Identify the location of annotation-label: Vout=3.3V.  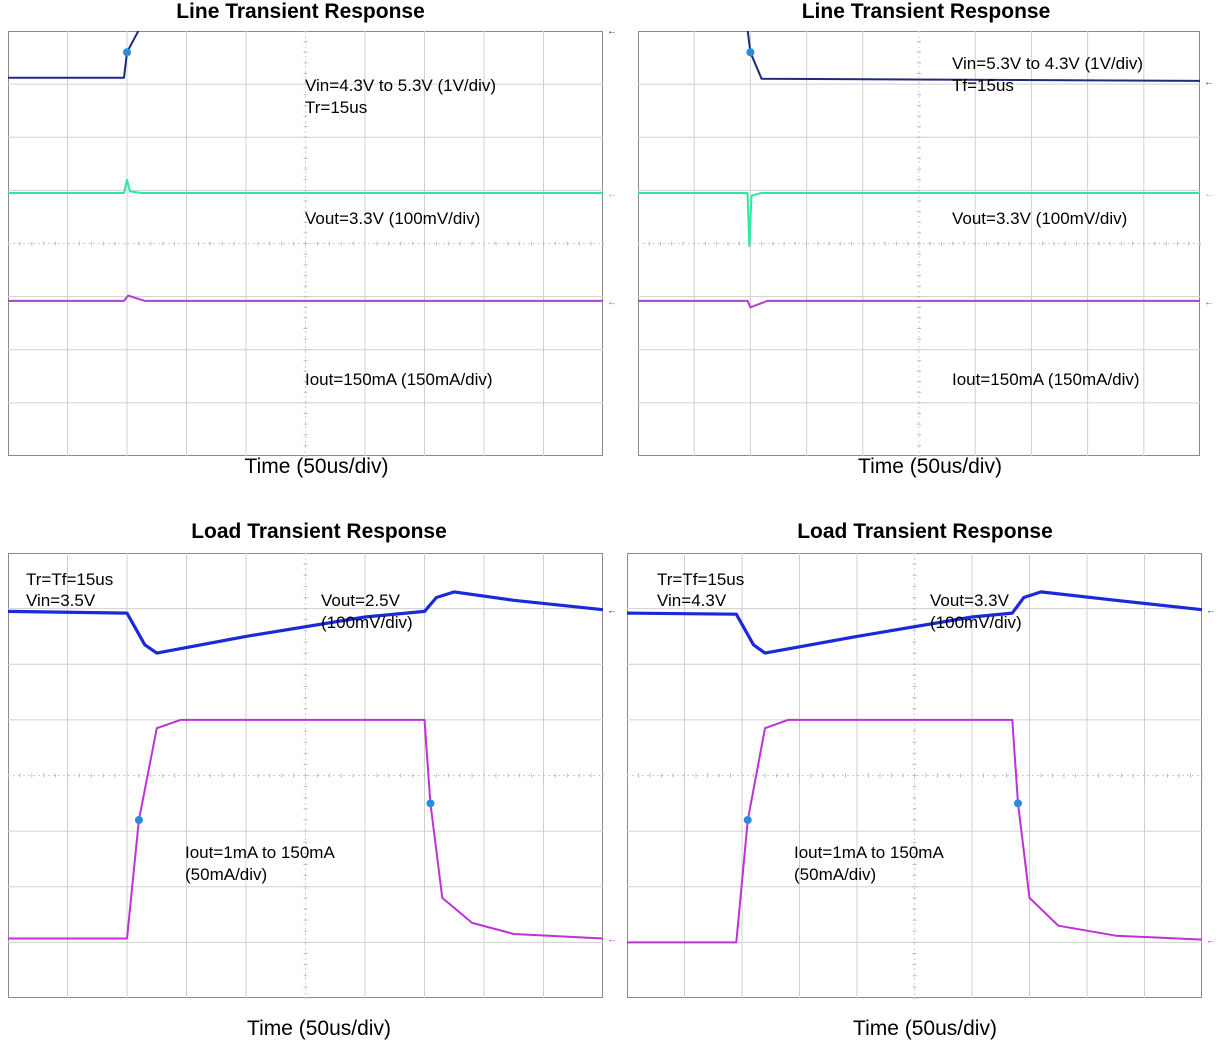
(970, 600).